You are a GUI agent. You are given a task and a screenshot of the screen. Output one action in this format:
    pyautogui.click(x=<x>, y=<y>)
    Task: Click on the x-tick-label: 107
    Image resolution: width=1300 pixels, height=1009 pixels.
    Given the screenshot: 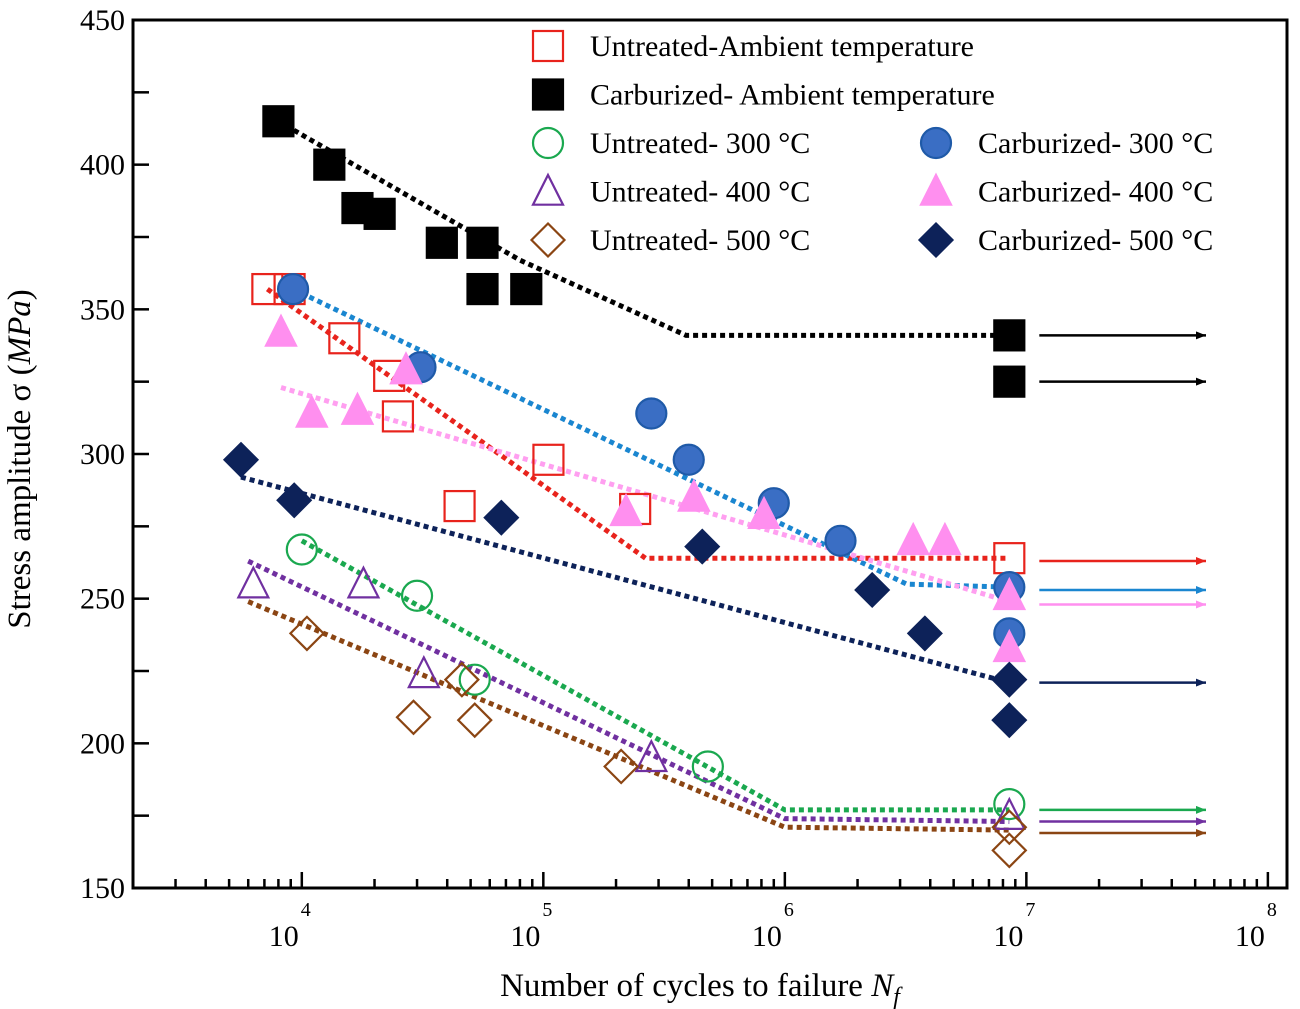 What is the action you would take?
    pyautogui.click(x=1014, y=926)
    